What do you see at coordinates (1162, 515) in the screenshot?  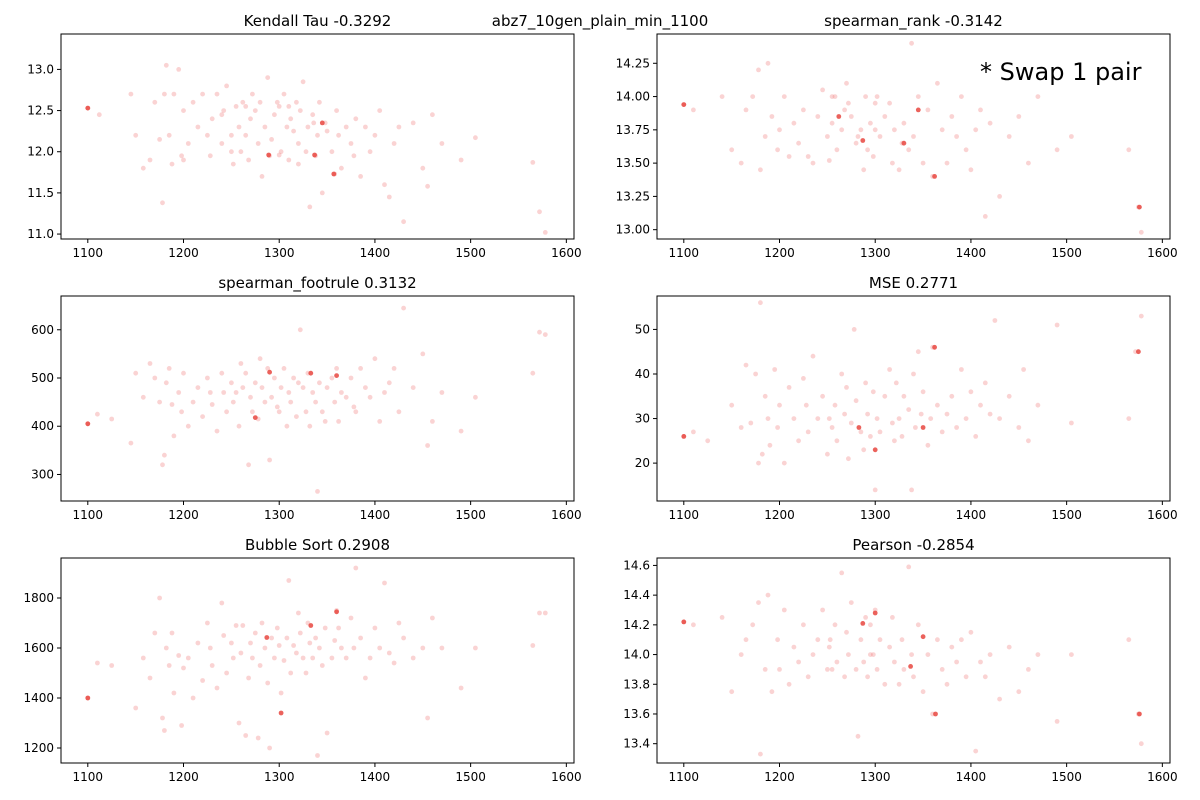 I see `x-tick-label: 1600` at bounding box center [1162, 515].